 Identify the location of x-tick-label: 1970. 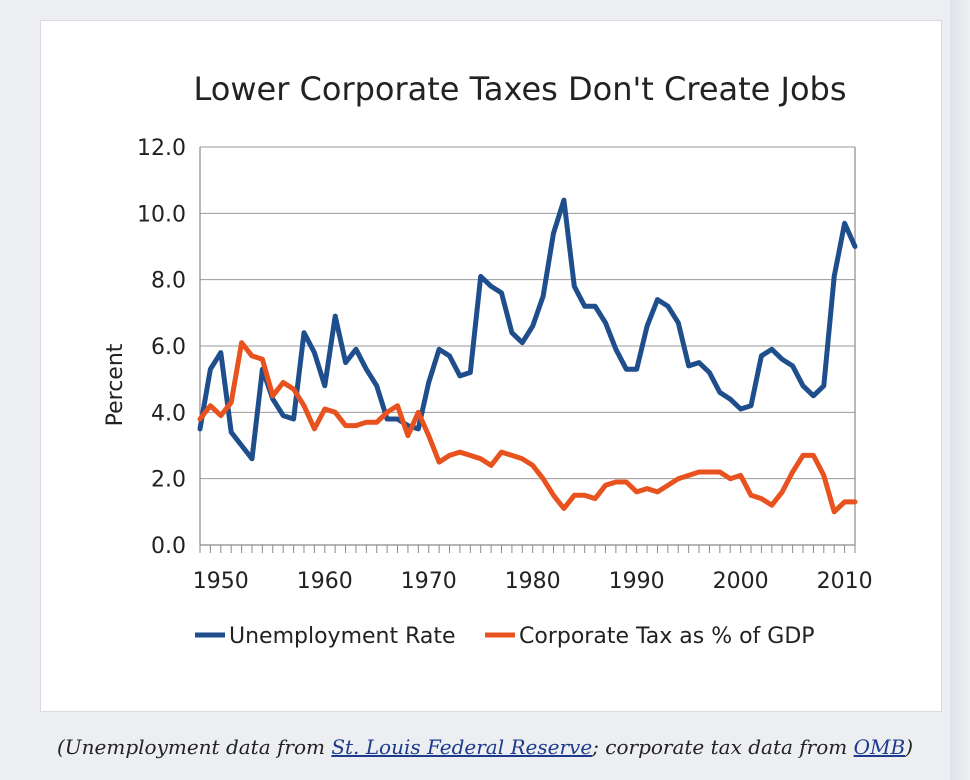
(429, 581).